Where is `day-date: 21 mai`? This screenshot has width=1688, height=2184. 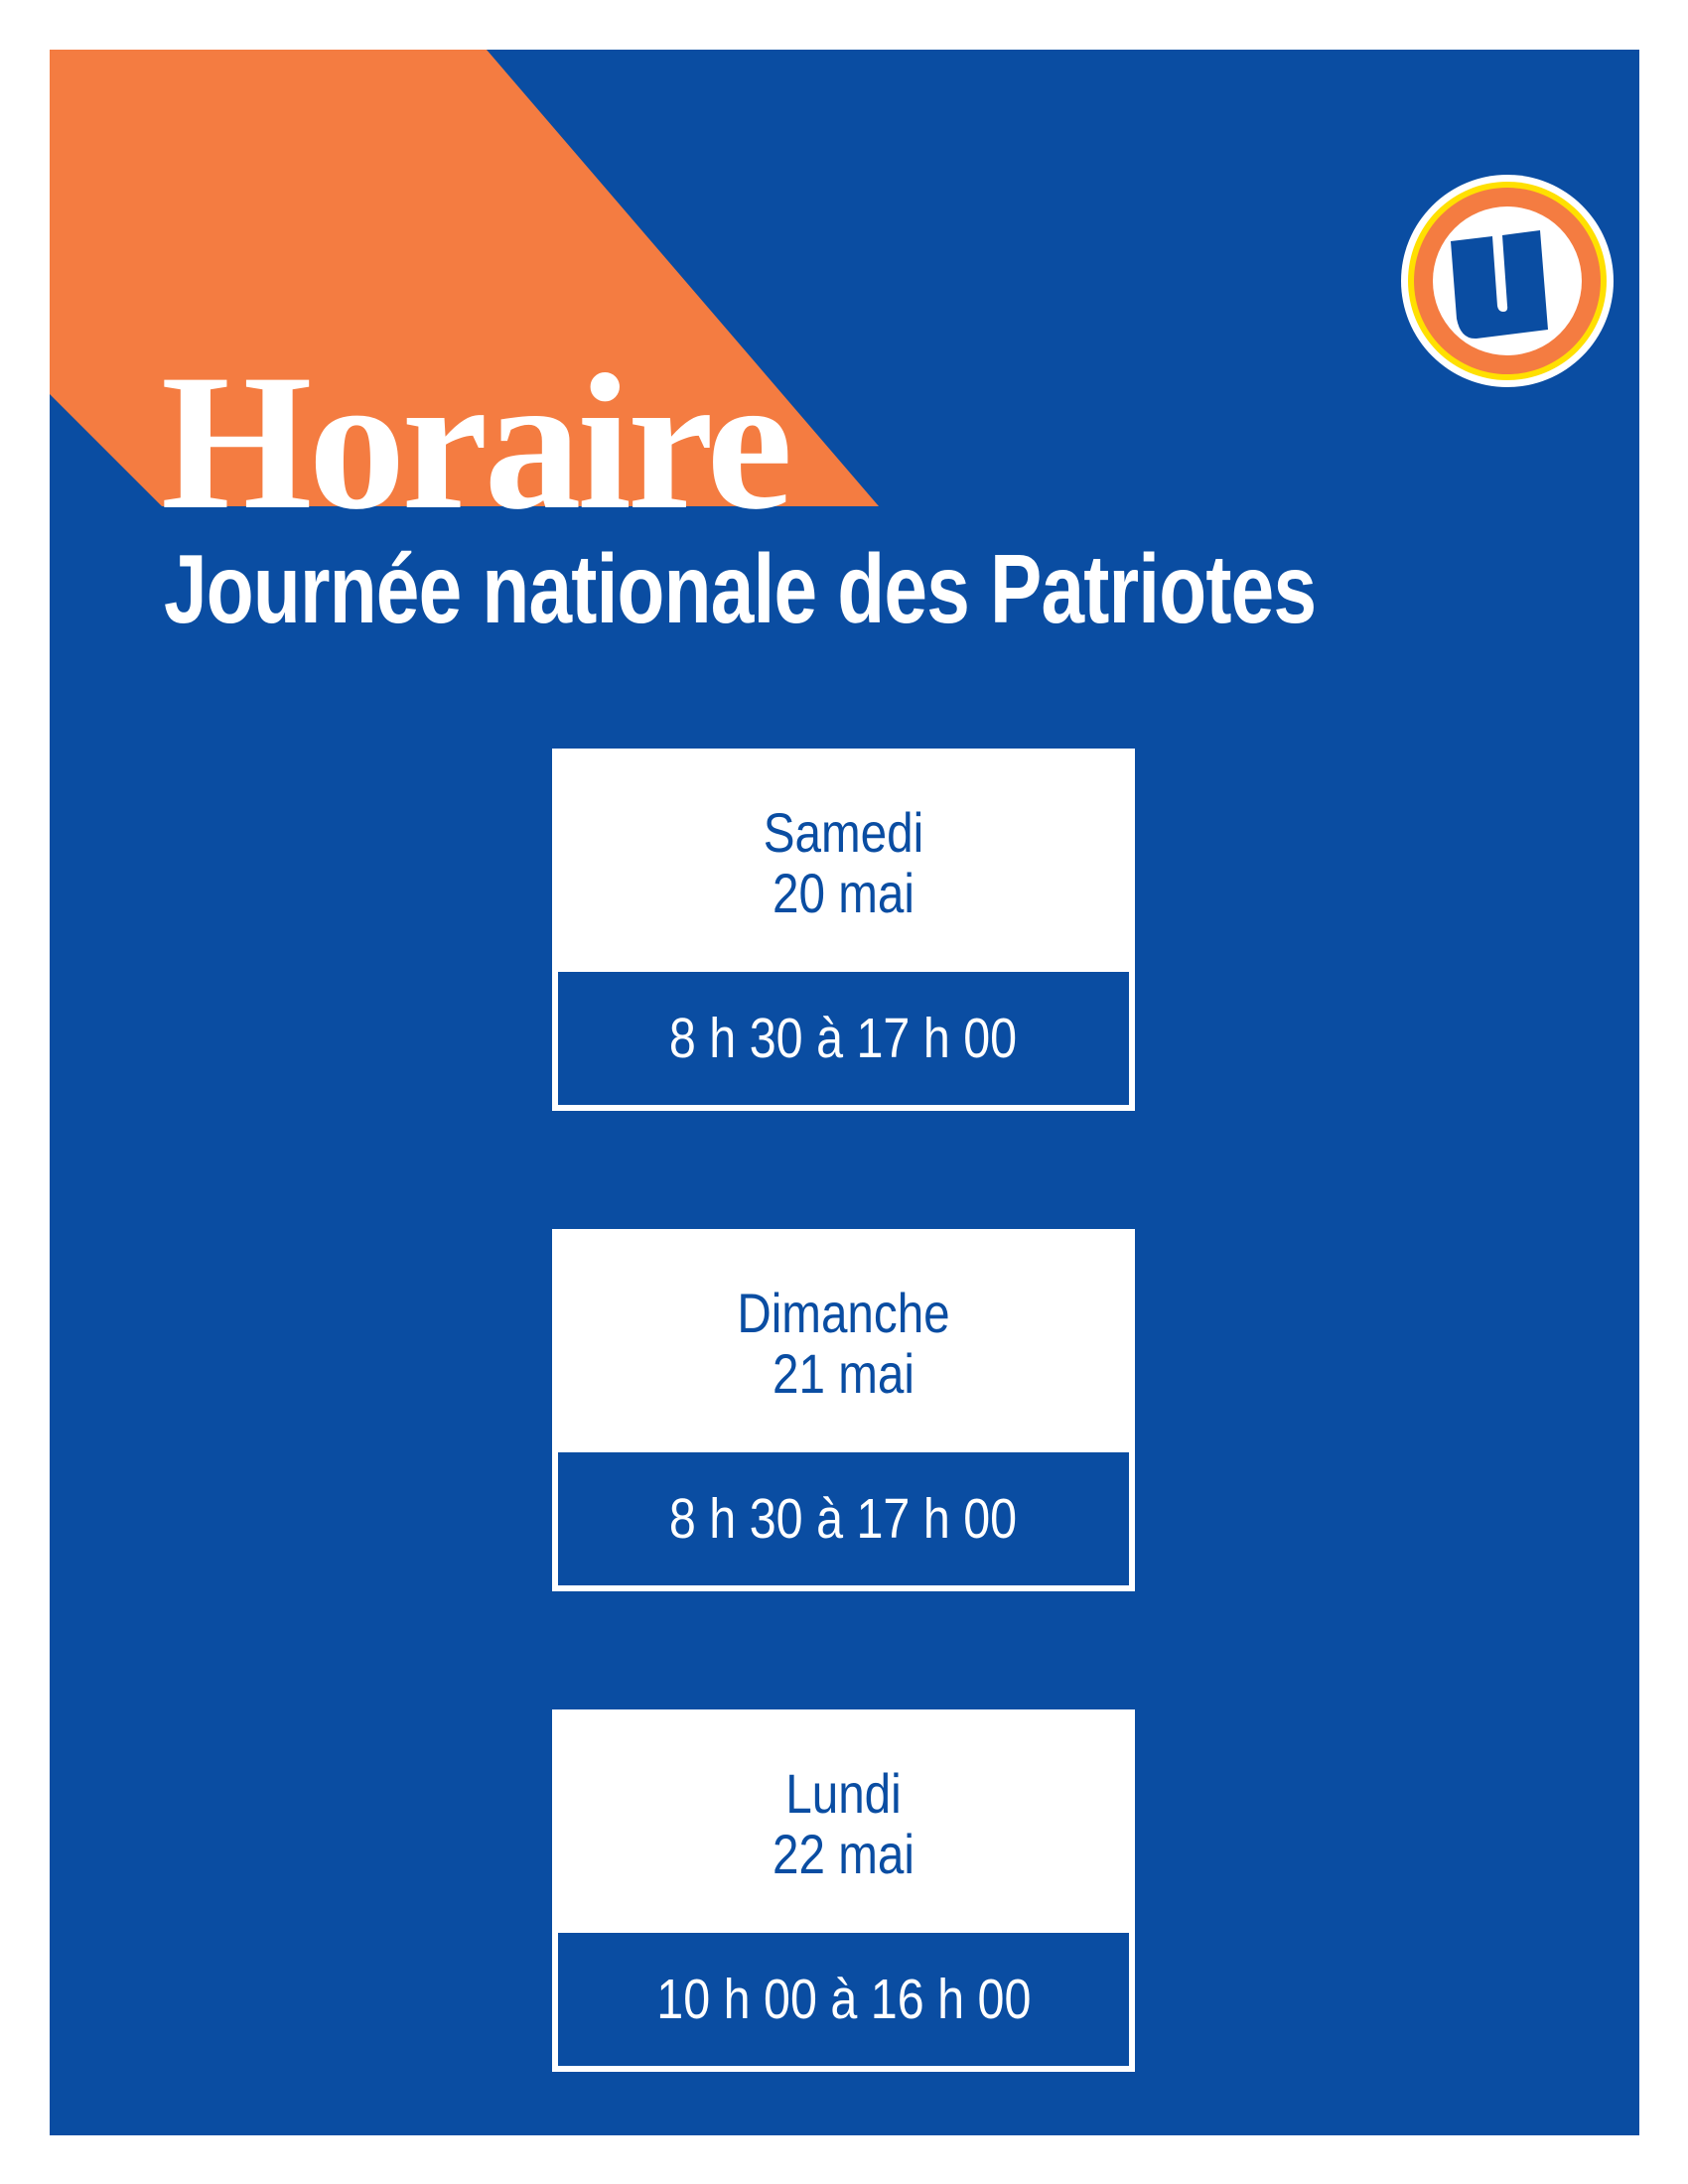
day-date: 21 mai is located at coordinates (843, 1373).